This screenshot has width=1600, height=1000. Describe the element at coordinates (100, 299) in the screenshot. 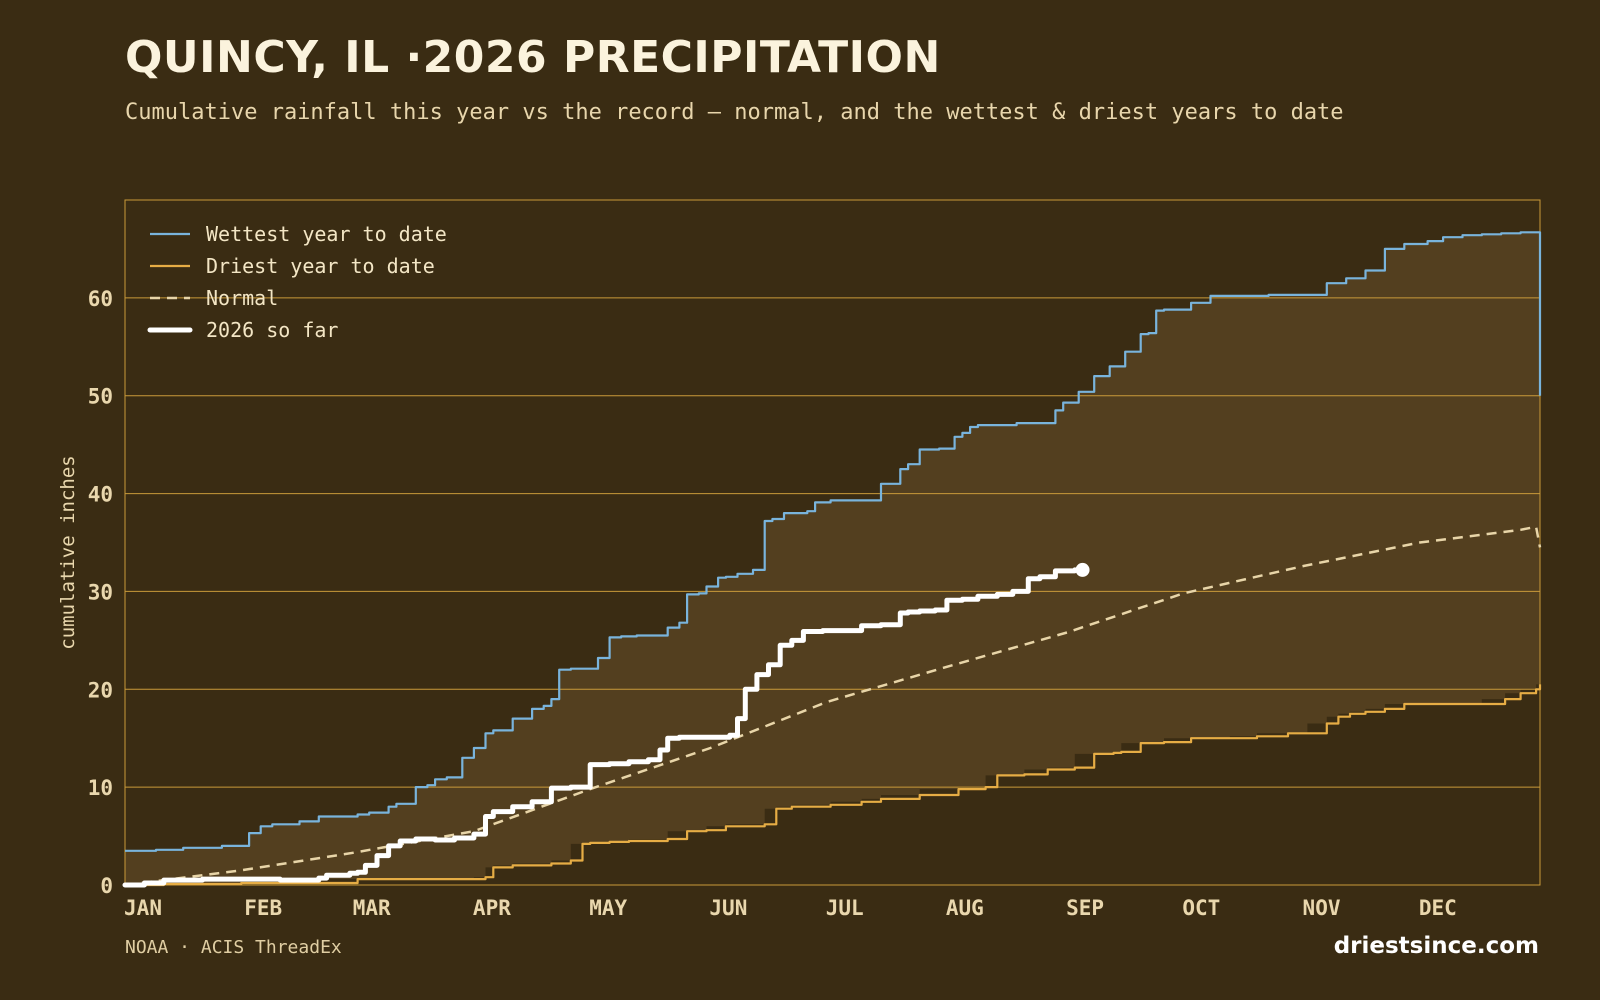

I see `y-tick-label: 60` at that location.